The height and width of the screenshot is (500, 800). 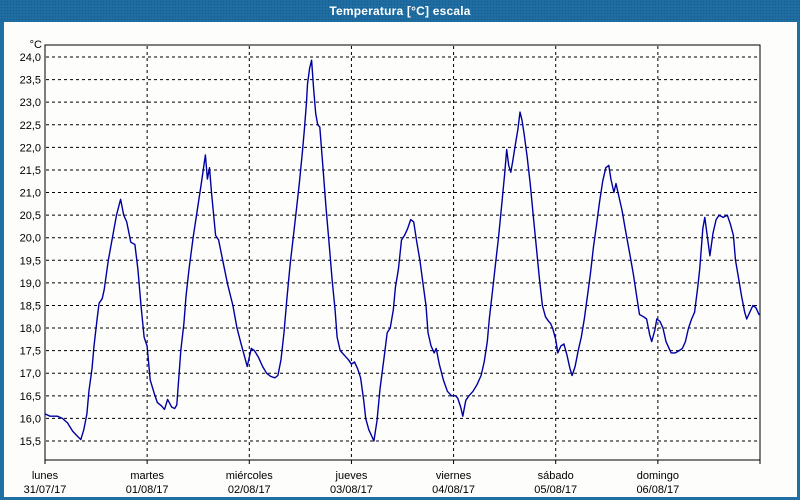 I want to click on window-title: Temperatura [°C] escala, so click(x=400, y=11).